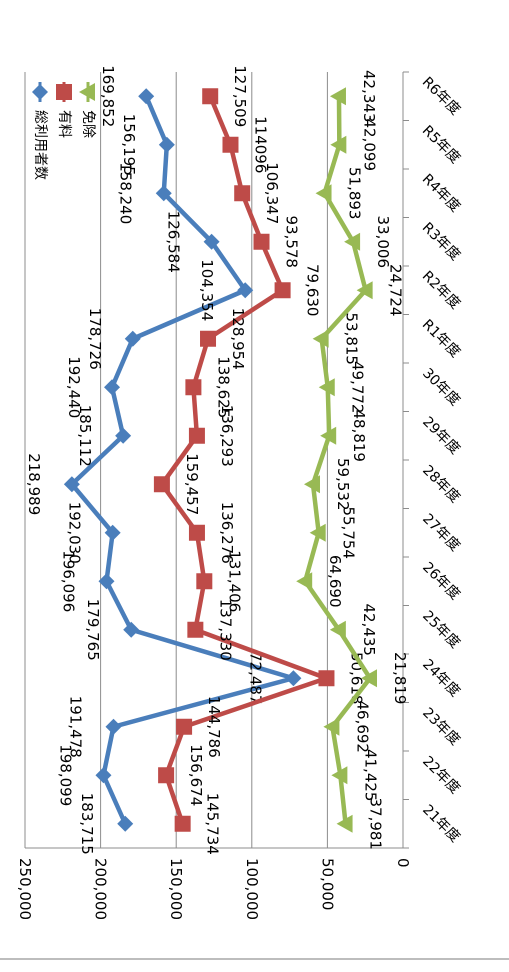  What do you see at coordinates (196, 775) in the screenshot?
I see `data-label: 156,674` at bounding box center [196, 775].